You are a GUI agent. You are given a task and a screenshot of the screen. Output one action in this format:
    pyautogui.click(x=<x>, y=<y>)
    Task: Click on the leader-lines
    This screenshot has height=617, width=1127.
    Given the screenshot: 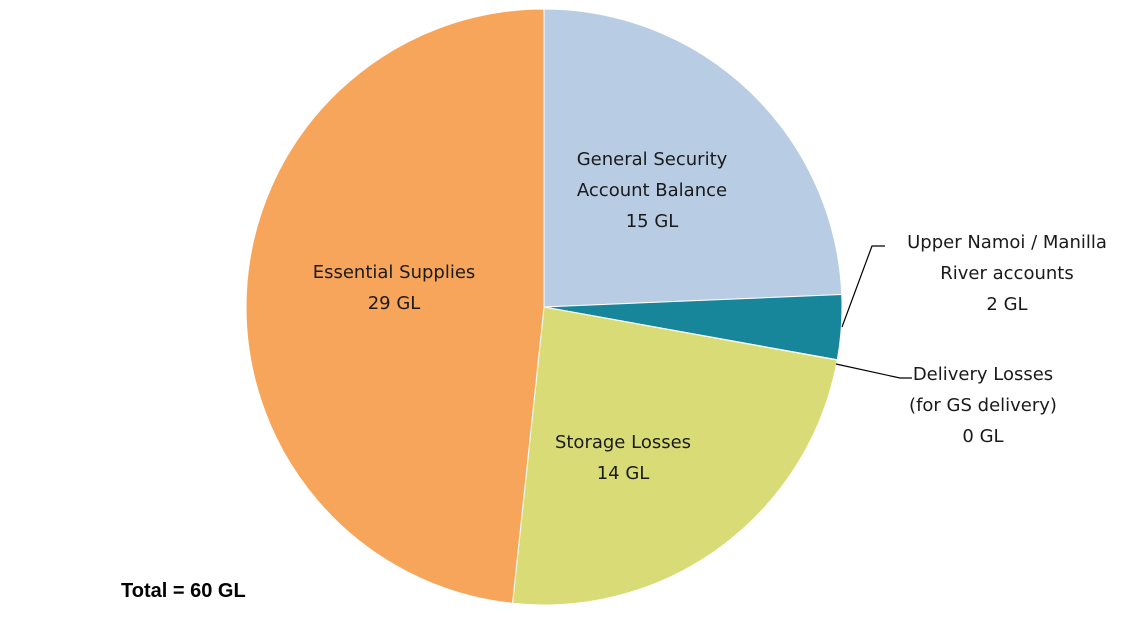 What is the action you would take?
    pyautogui.click(x=873, y=312)
    